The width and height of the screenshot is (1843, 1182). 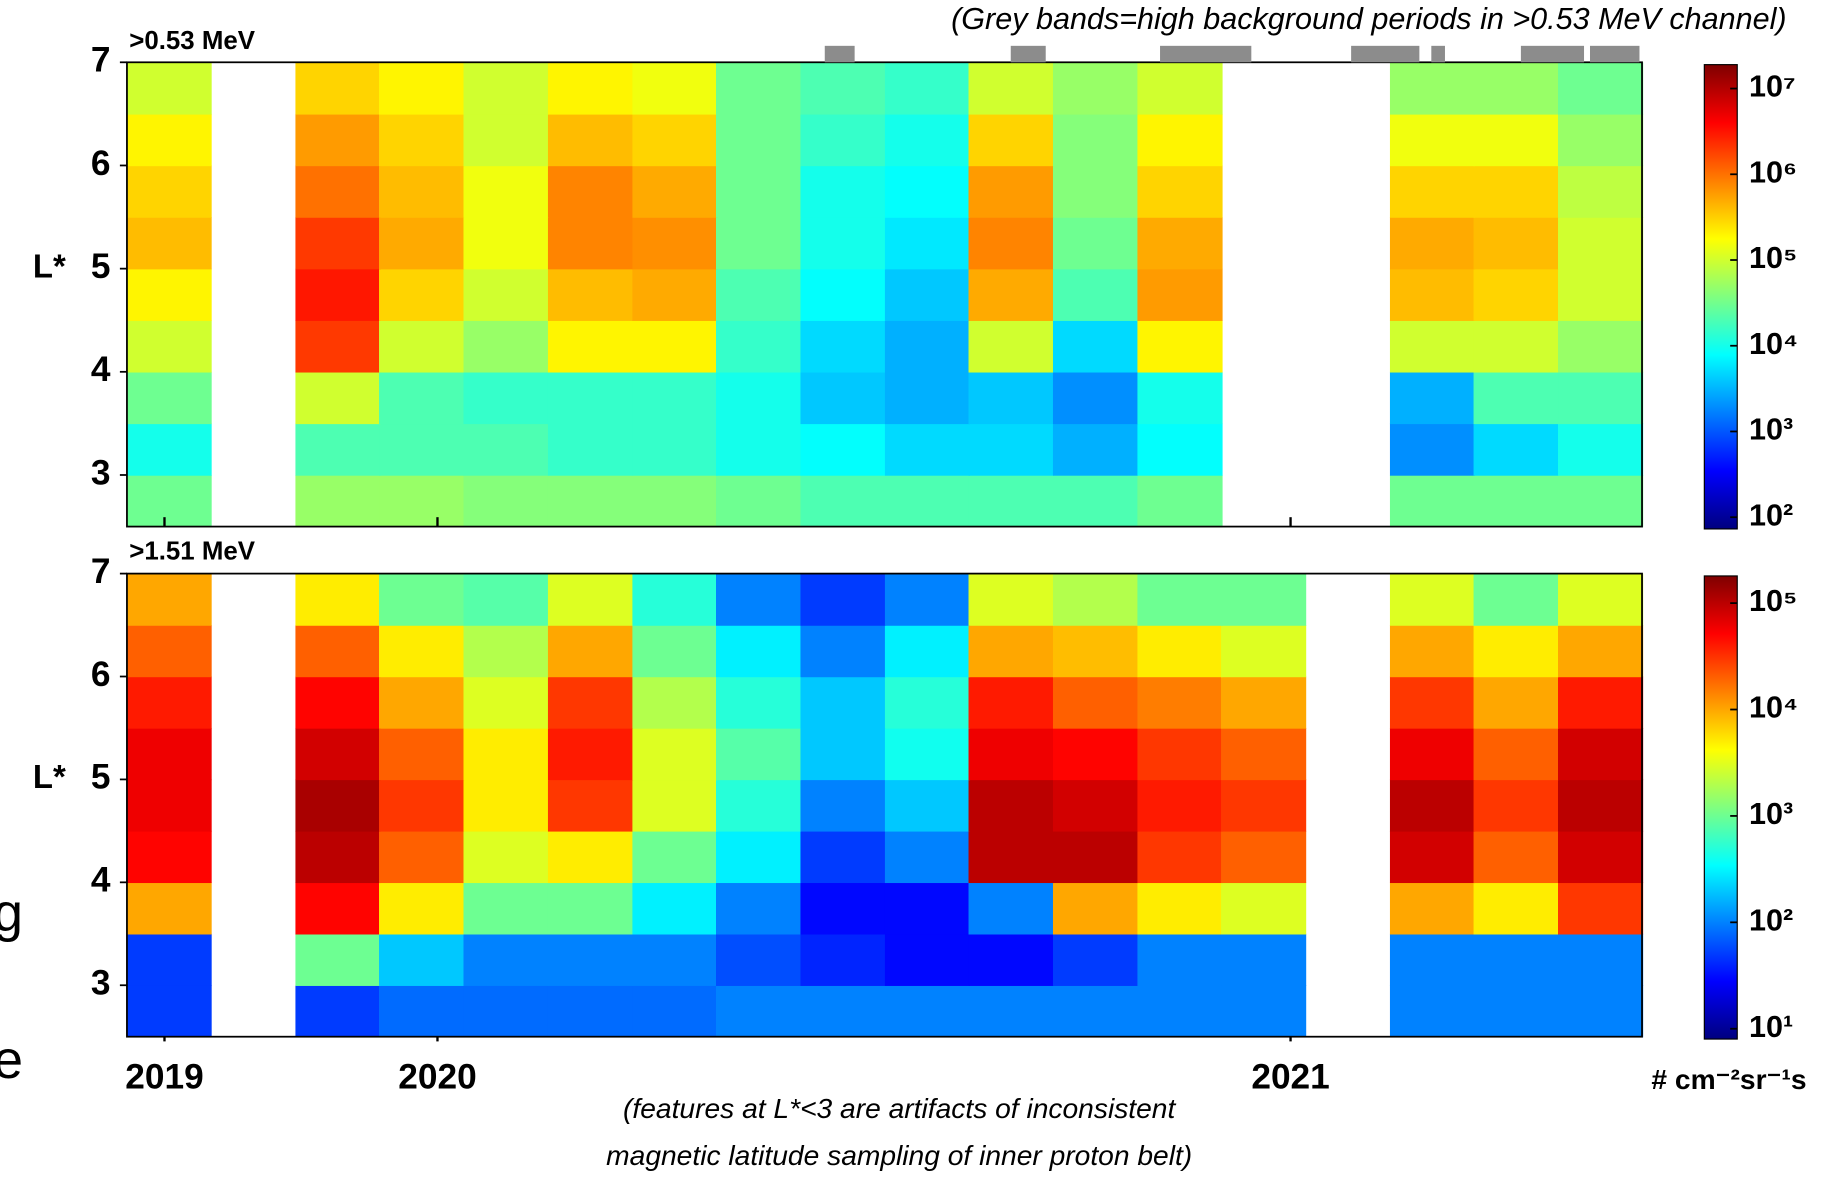 What do you see at coordinates (101, 880) in the screenshot?
I see `y-tick-label: 4` at bounding box center [101, 880].